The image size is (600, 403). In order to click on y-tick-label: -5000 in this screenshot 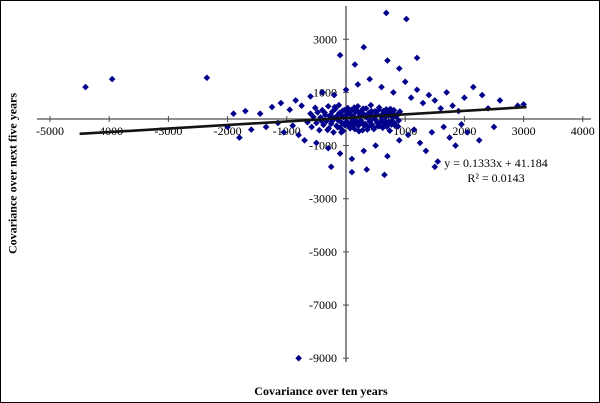, I will do `click(323, 252)`.